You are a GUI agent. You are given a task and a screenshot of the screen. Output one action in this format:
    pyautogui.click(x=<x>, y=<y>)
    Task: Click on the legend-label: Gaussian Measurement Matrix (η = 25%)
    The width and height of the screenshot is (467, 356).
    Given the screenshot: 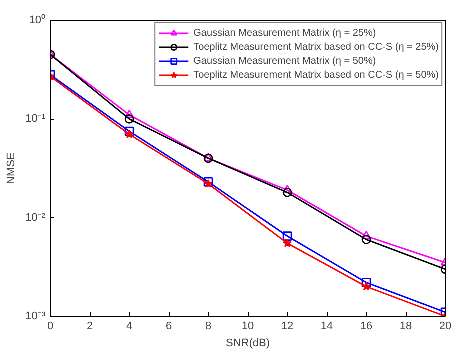 What is the action you would take?
    pyautogui.click(x=285, y=33)
    